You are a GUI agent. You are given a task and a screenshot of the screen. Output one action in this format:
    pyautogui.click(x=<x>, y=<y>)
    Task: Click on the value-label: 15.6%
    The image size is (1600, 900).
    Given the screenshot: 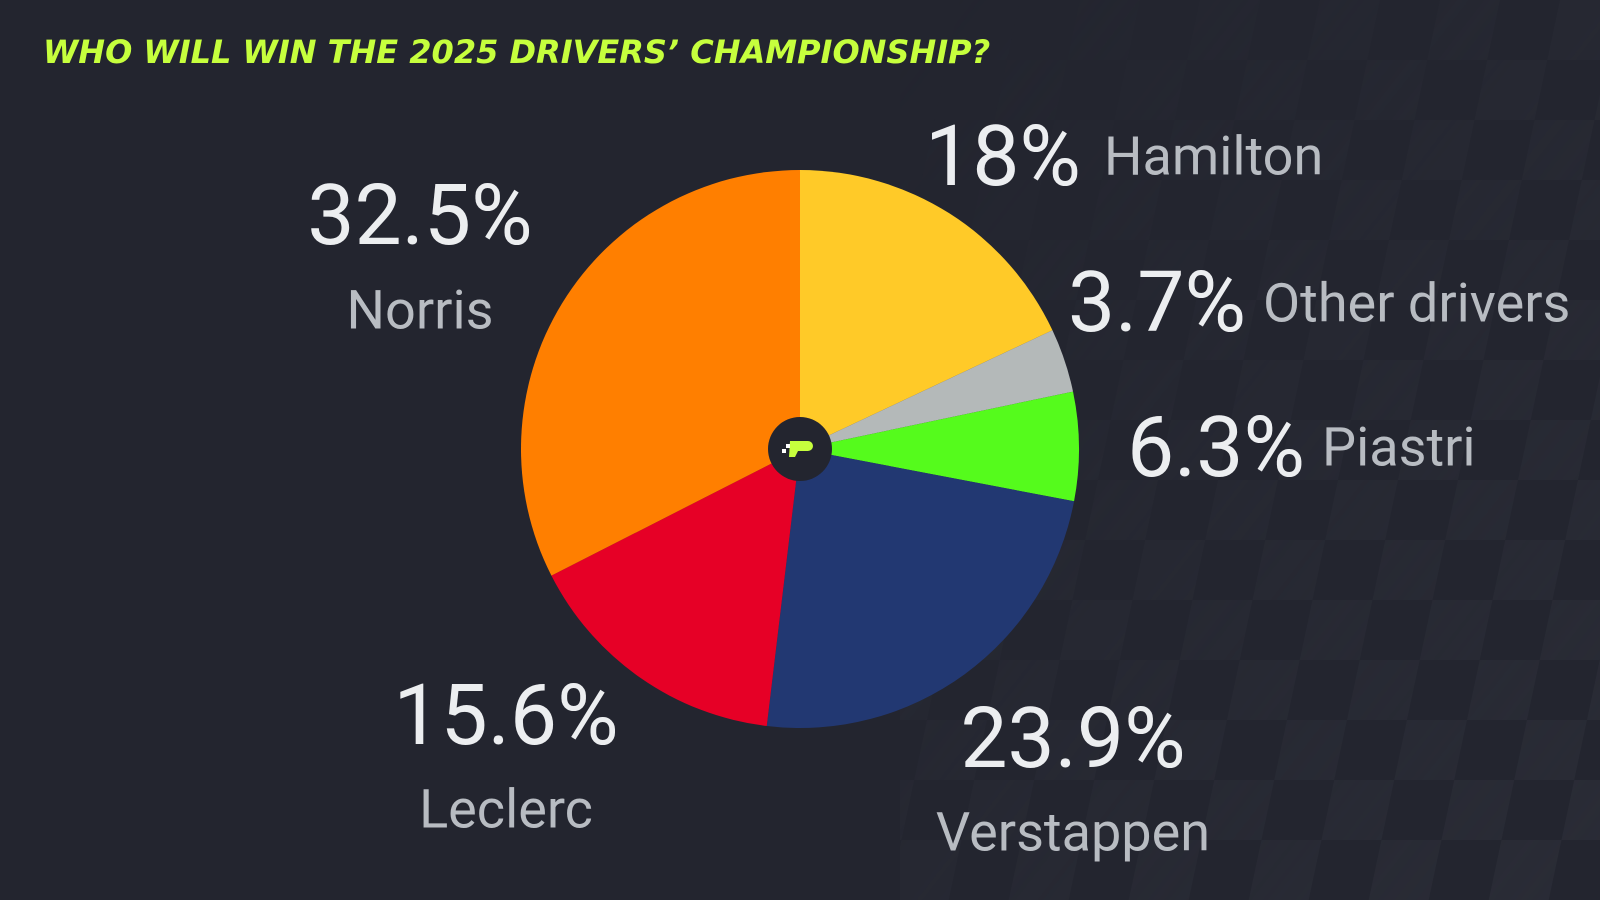 What is the action you would take?
    pyautogui.click(x=505, y=715)
    